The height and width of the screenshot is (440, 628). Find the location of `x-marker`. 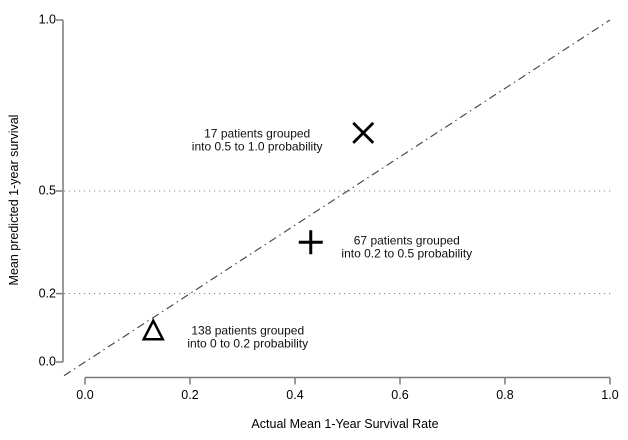

x-marker is located at coordinates (363, 132).